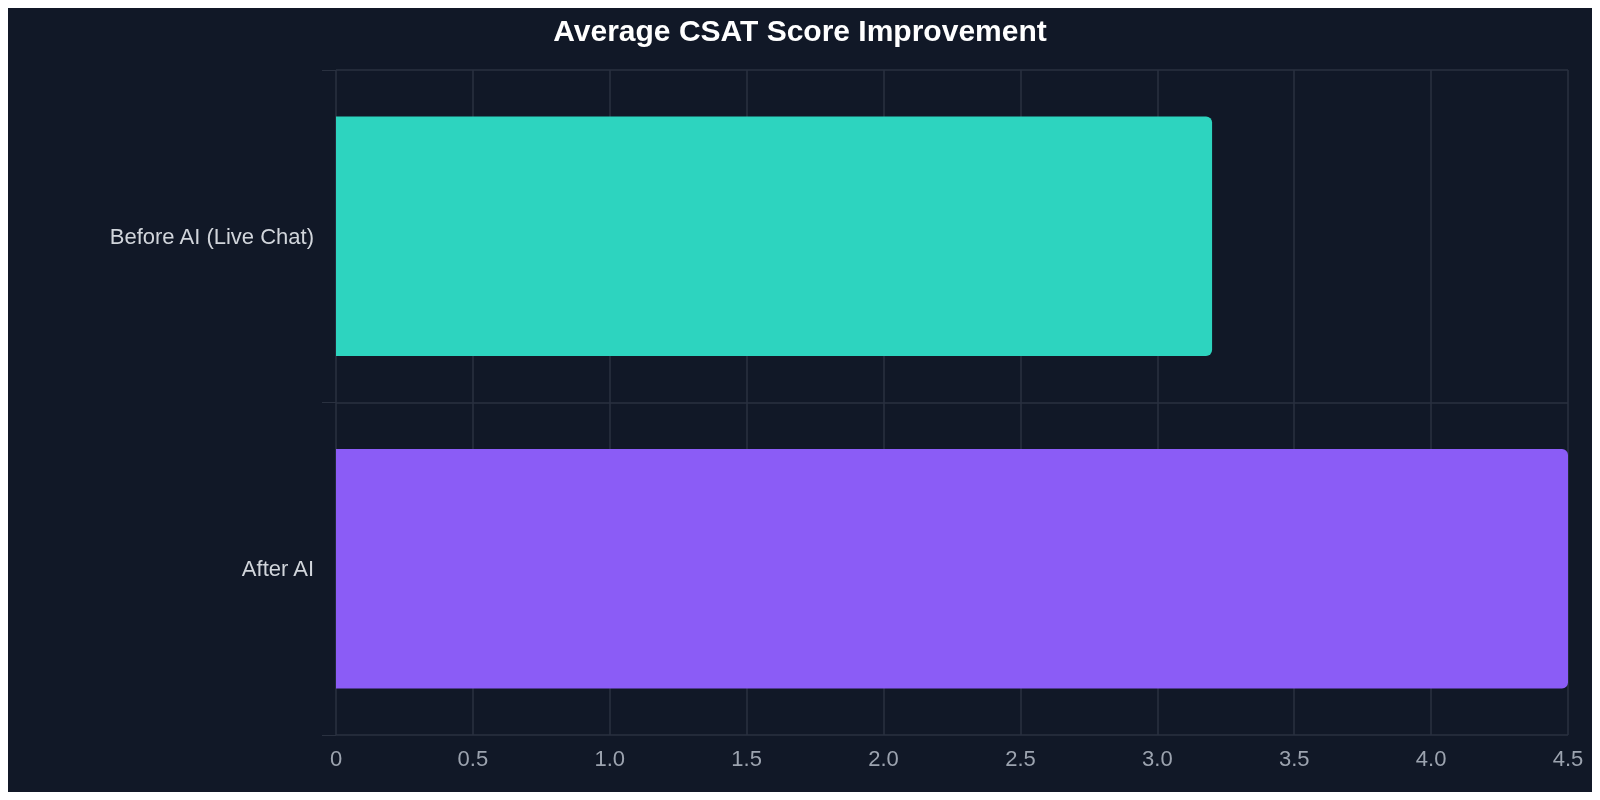 The height and width of the screenshot is (800, 1600). What do you see at coordinates (277, 569) in the screenshot?
I see `y-tick-label: After AI` at bounding box center [277, 569].